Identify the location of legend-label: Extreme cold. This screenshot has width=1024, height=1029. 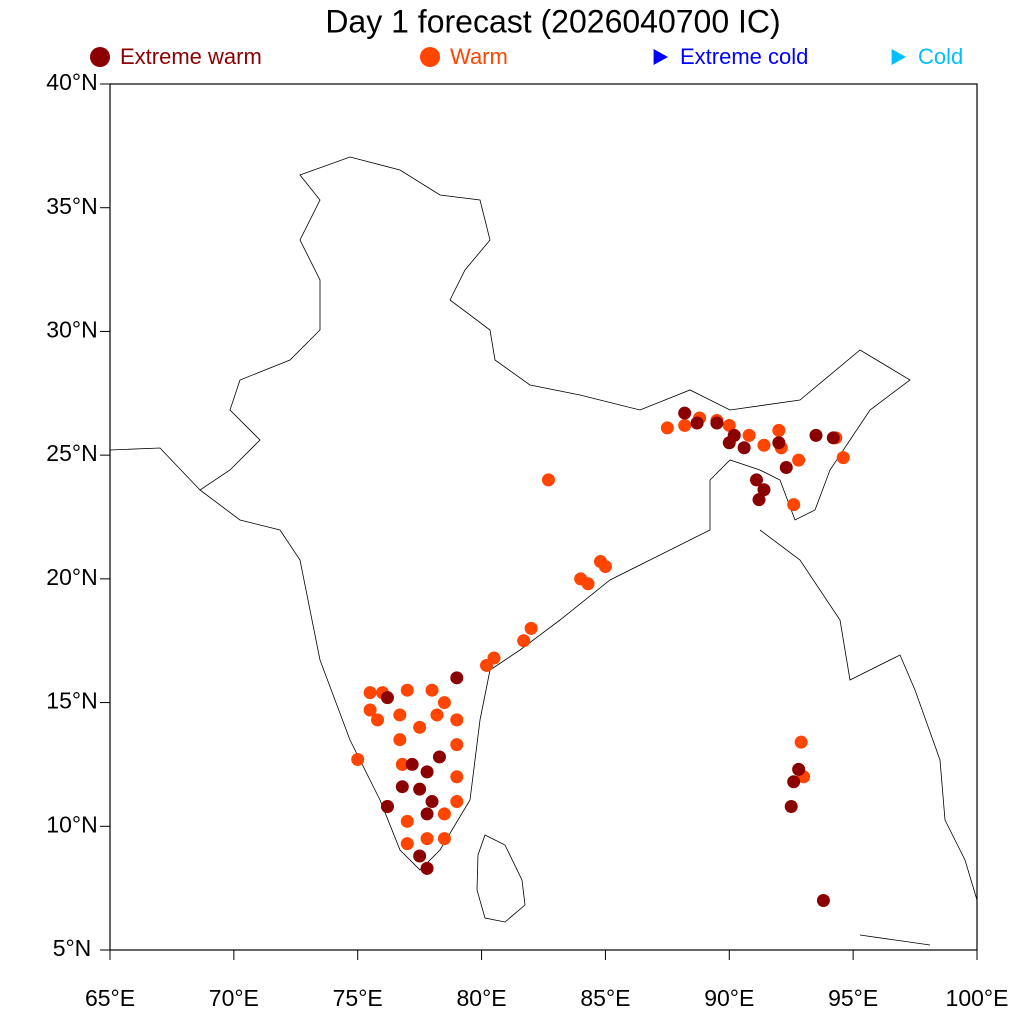
(744, 56).